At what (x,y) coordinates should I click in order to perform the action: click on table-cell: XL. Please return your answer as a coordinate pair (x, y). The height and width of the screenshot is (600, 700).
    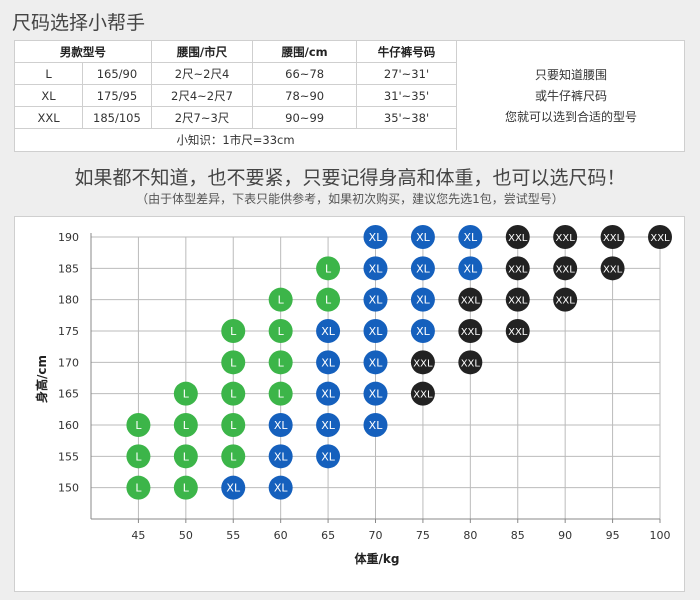
    Looking at the image, I should click on (49, 95).